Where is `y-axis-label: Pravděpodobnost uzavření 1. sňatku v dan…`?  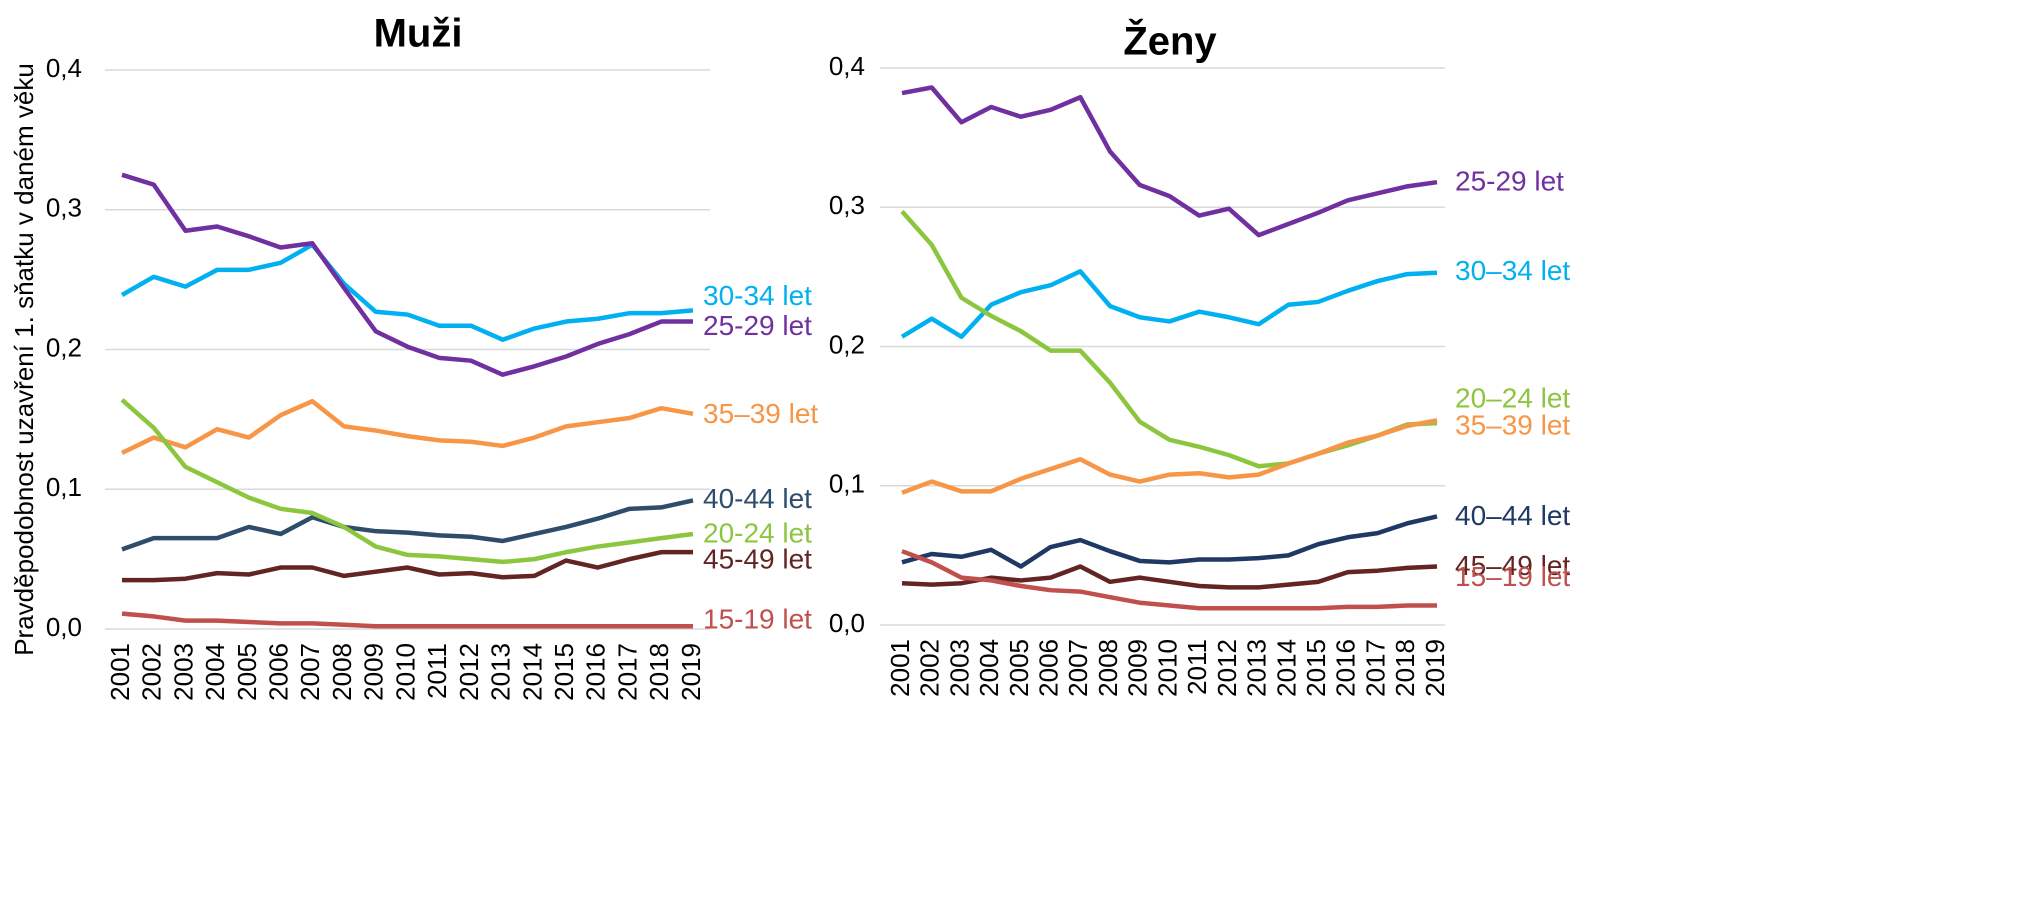 y-axis-label: Pravděpodobnost uzavření 1. sňatku v dan… is located at coordinates (24, 359).